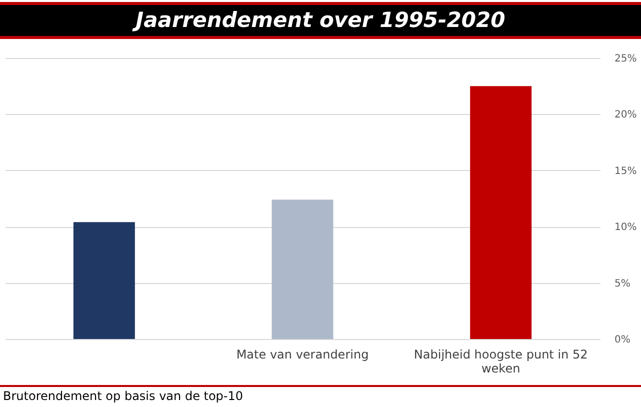 Image resolution: width=641 pixels, height=407 pixels. What do you see at coordinates (622, 284) in the screenshot?
I see `y-tick-label: 5%` at bounding box center [622, 284].